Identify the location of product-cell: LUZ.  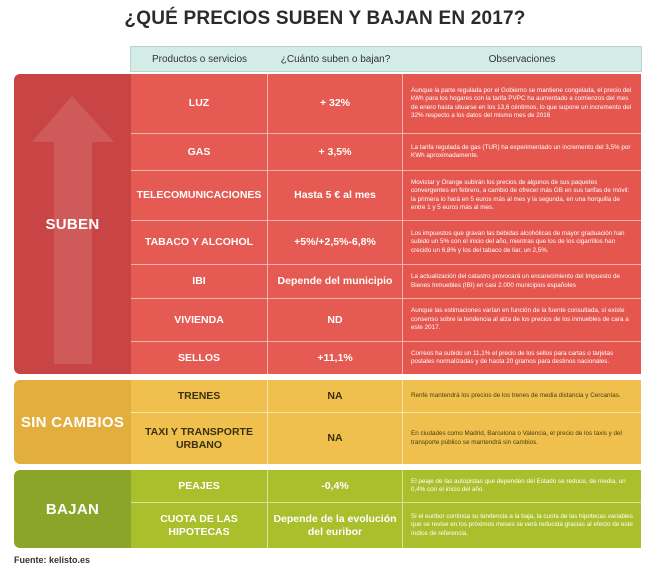
(199, 103).